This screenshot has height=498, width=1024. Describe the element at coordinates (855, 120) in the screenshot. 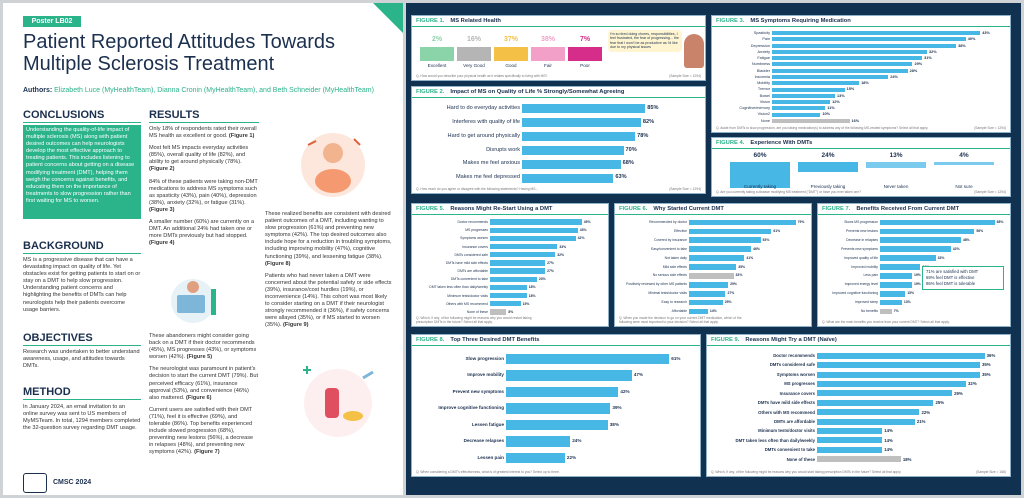

I see `bar-value: 16%` at that location.